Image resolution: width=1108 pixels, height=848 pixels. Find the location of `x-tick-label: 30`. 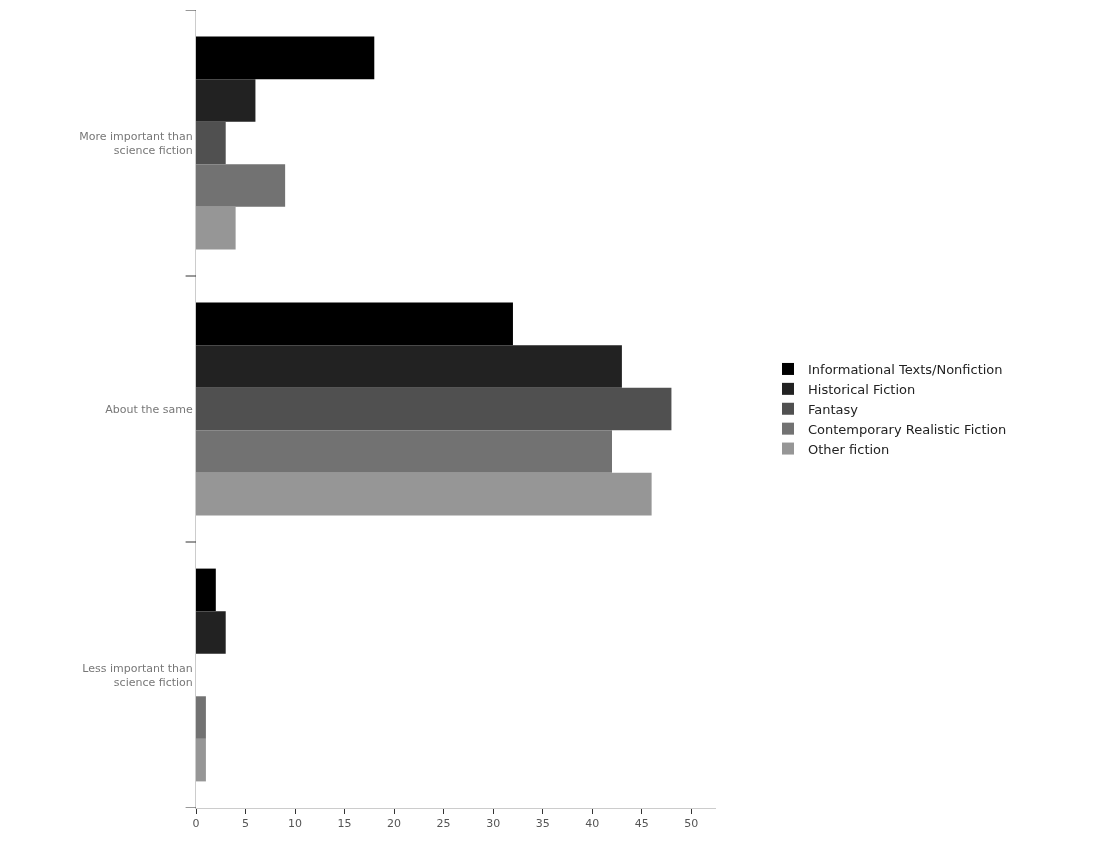

x-tick-label: 30 is located at coordinates (493, 824).